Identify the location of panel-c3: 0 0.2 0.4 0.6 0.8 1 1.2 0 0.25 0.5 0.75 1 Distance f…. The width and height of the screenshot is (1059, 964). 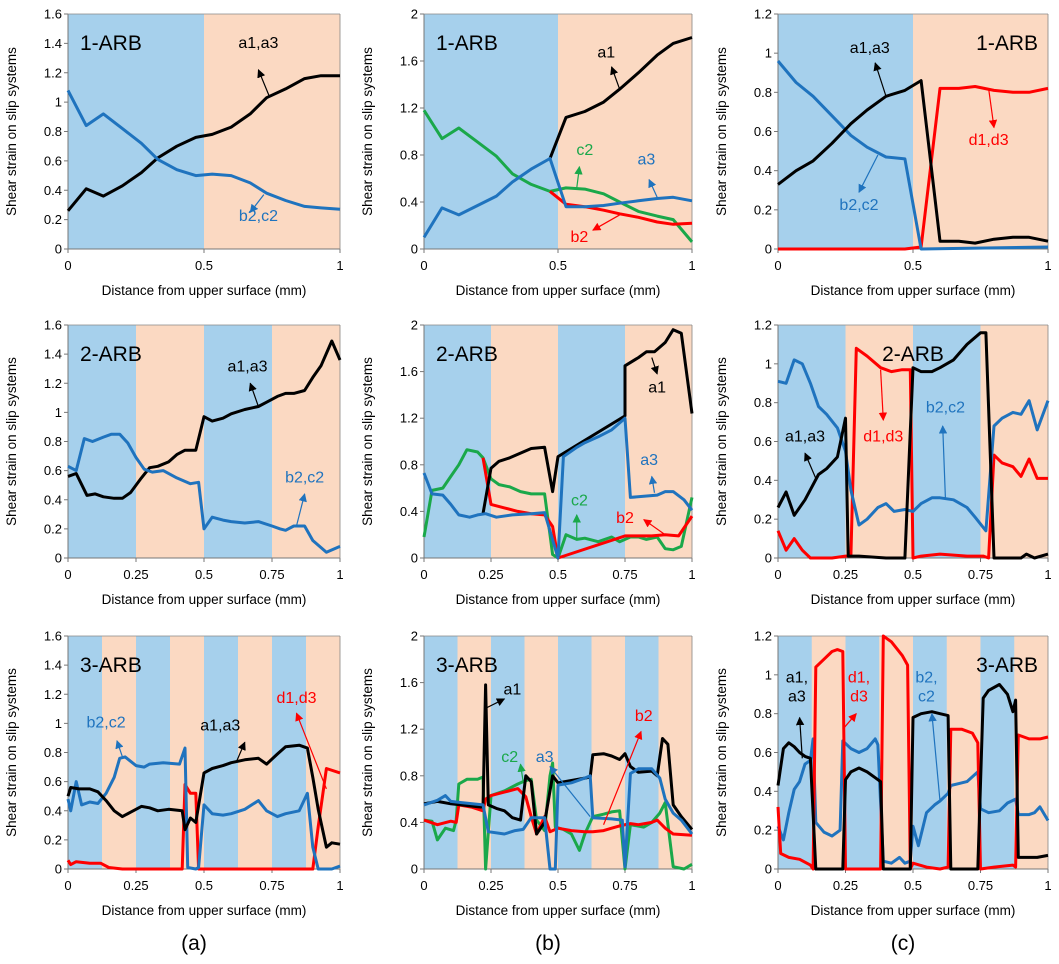
(883, 774).